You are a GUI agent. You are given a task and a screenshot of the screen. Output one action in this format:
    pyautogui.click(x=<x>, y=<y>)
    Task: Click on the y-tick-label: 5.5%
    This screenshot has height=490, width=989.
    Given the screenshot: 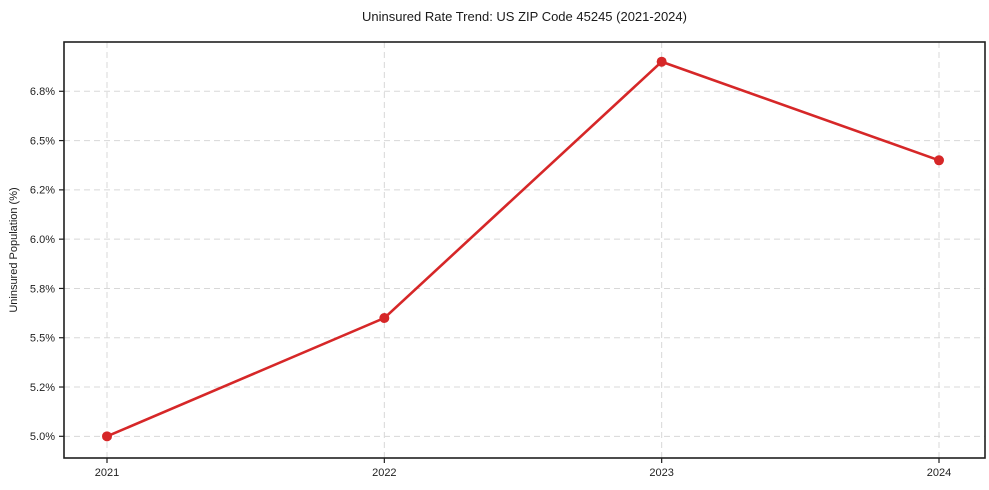 What is the action you would take?
    pyautogui.click(x=42, y=339)
    